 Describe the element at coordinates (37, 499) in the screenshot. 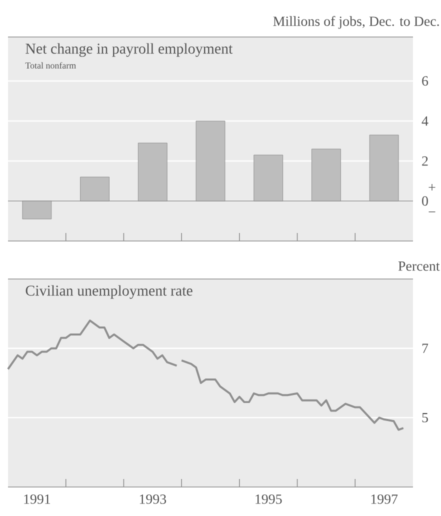

I see `x-tick-label: 1991` at that location.